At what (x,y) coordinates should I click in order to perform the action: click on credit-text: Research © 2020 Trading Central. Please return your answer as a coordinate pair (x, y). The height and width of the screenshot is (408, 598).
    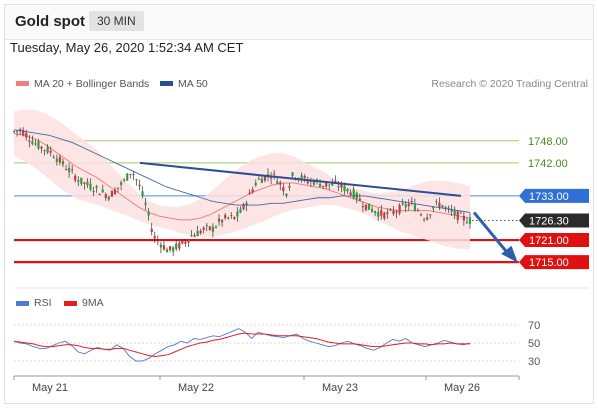
    Looking at the image, I should click on (509, 84).